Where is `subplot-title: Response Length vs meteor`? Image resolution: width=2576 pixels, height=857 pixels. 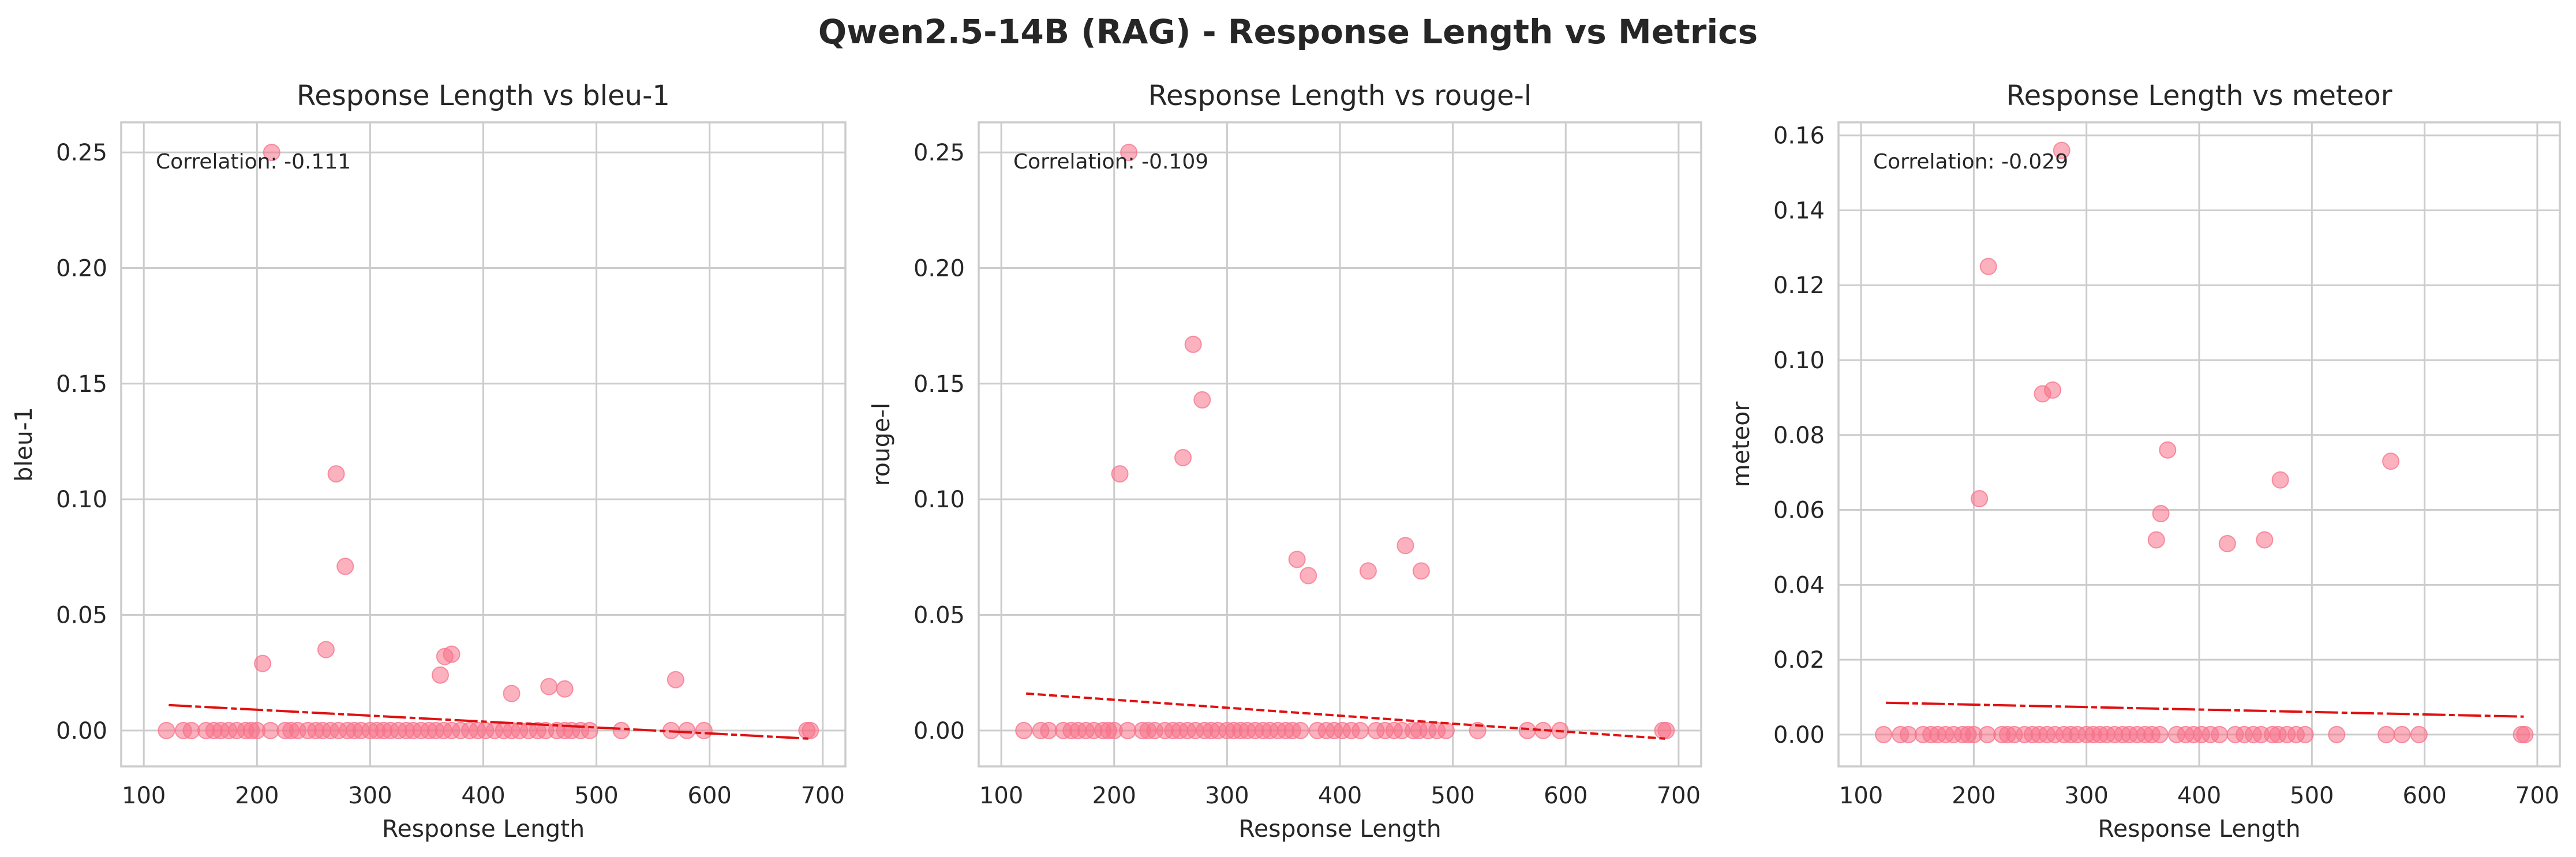 subplot-title: Response Length vs meteor is located at coordinates (2199, 96).